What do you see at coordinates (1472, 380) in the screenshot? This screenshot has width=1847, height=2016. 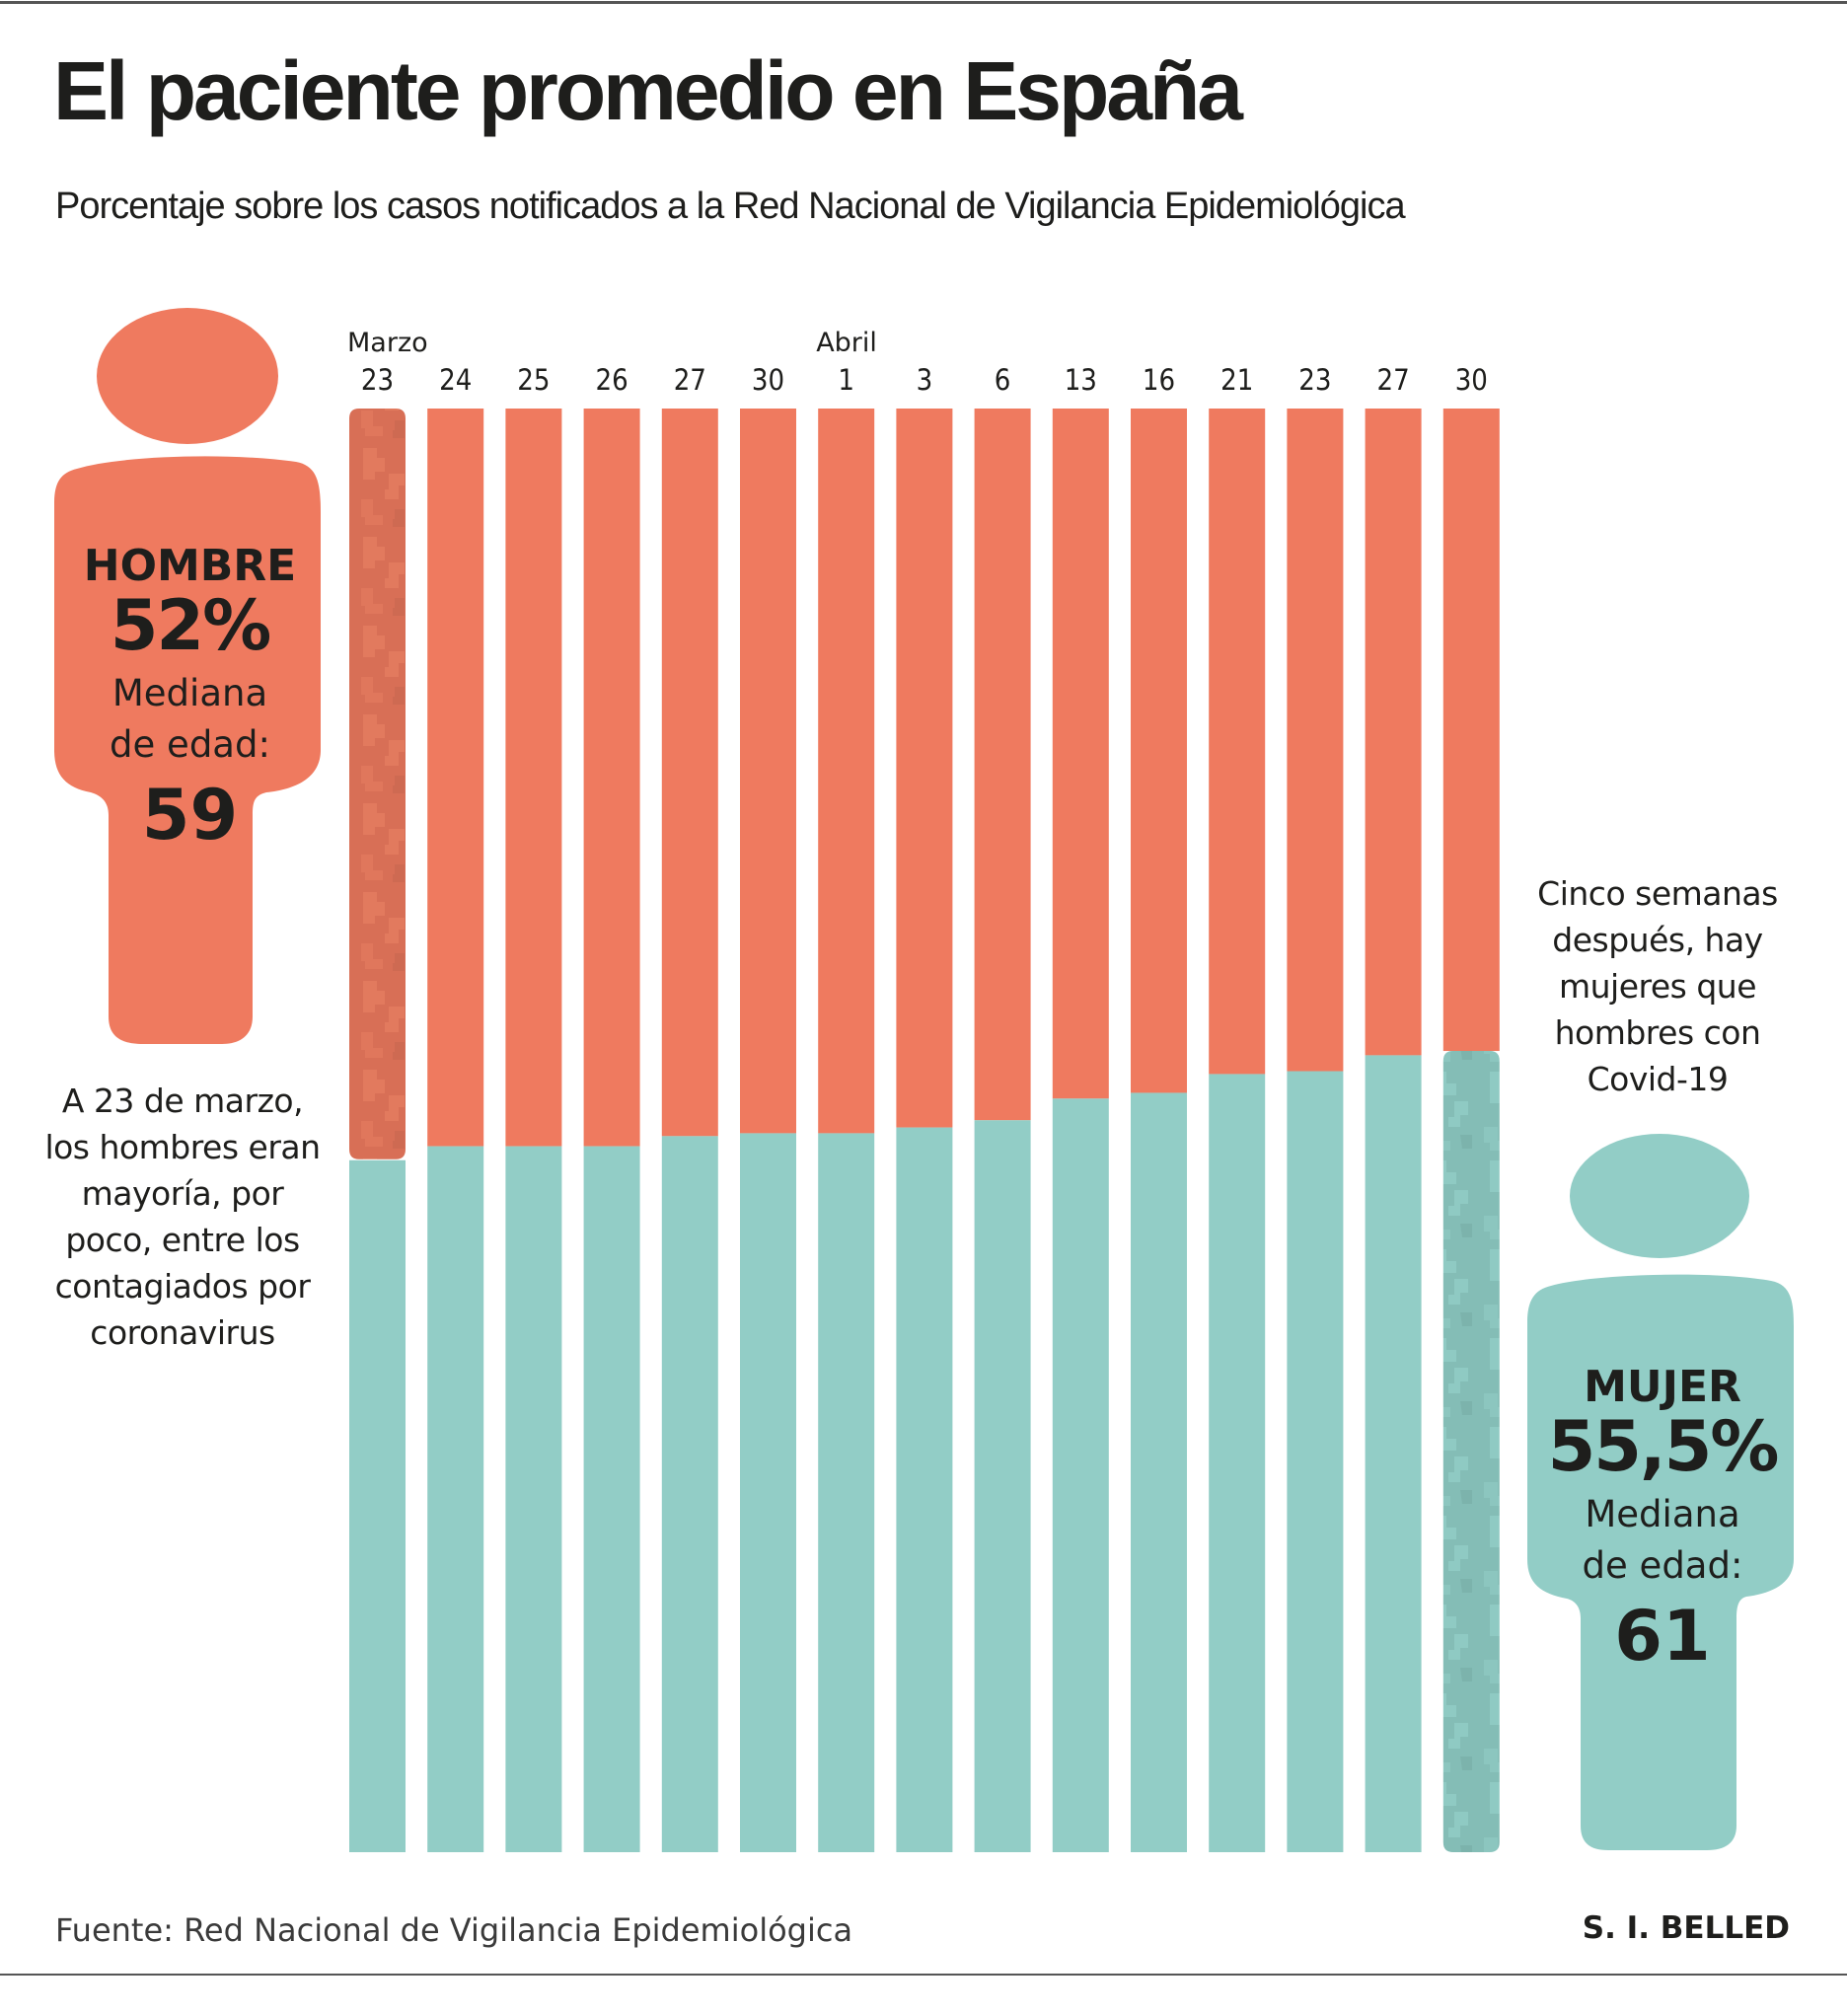 I see `date-label-14: 30` at bounding box center [1472, 380].